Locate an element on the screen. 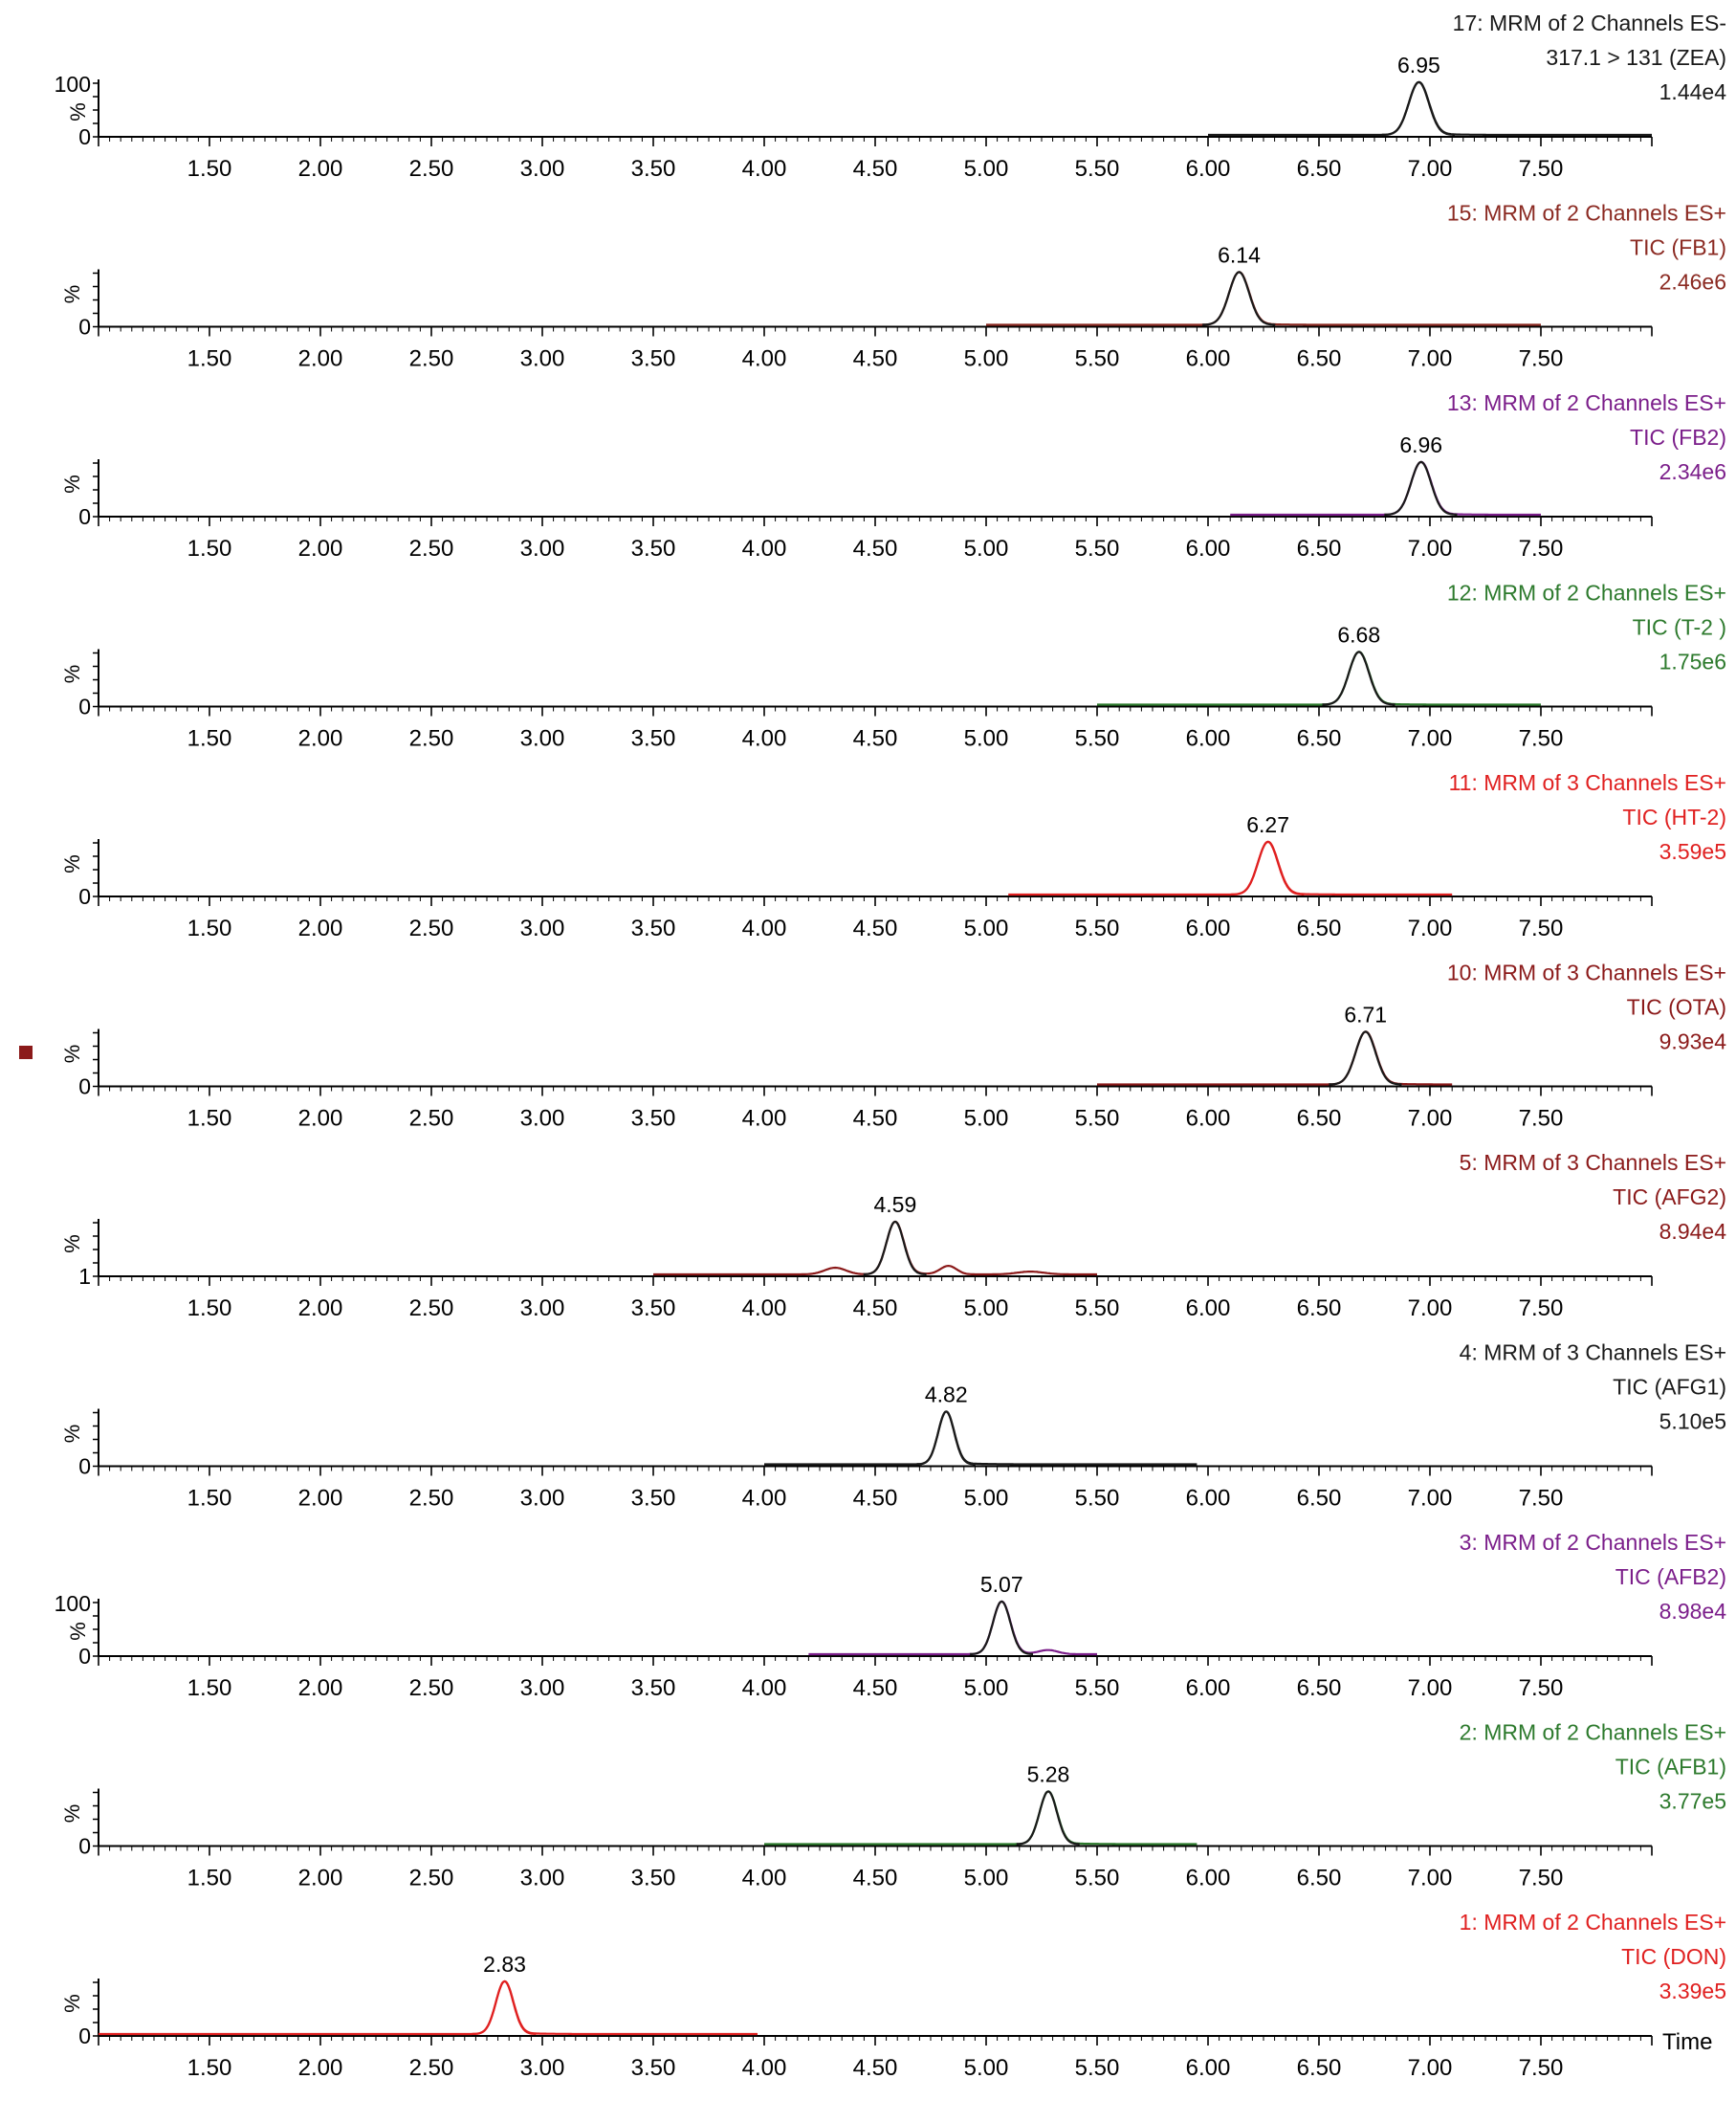  peak-label: 6.68 is located at coordinates (1358, 634).